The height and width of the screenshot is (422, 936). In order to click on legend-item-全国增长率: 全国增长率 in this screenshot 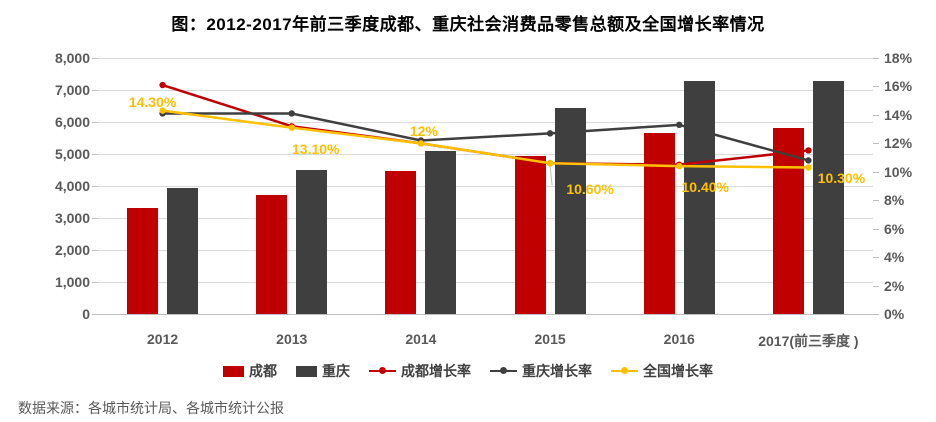, I will do `click(662, 371)`.